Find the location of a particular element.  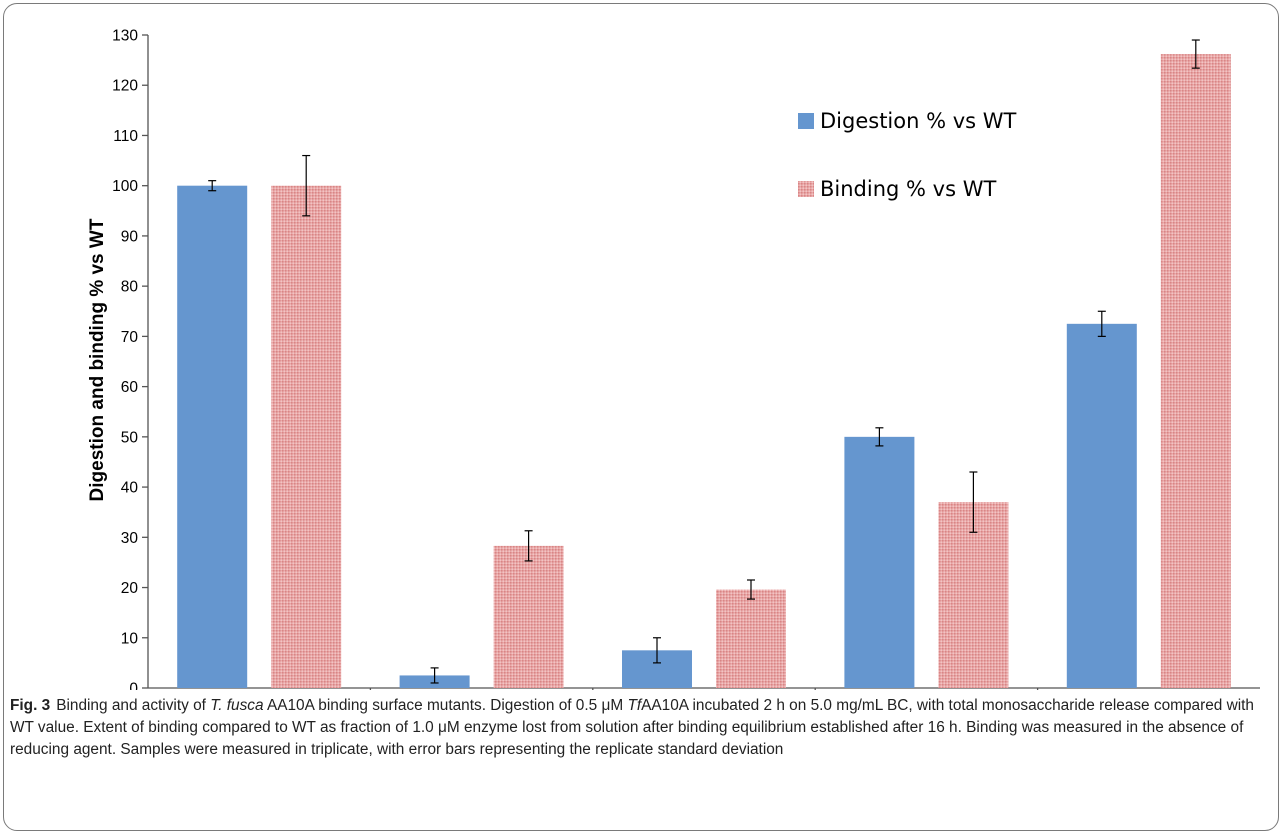

y-tick-label: 110 is located at coordinates (125, 136).